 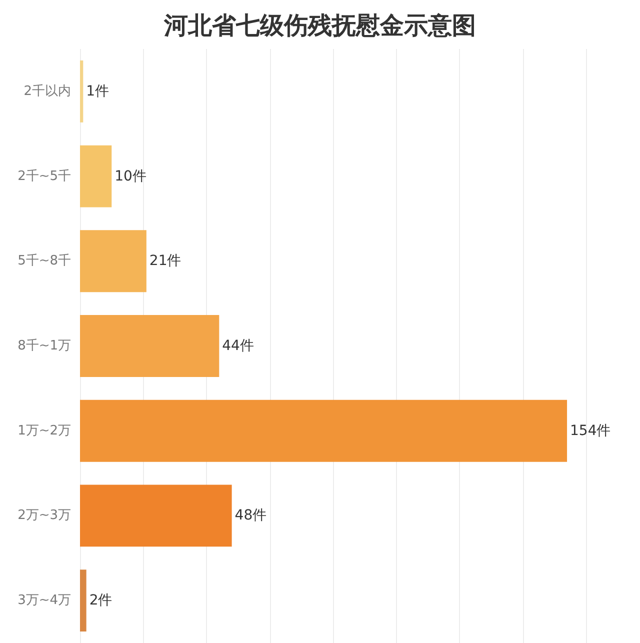 I want to click on y-tick-label: 2千以内, so click(x=47, y=91).